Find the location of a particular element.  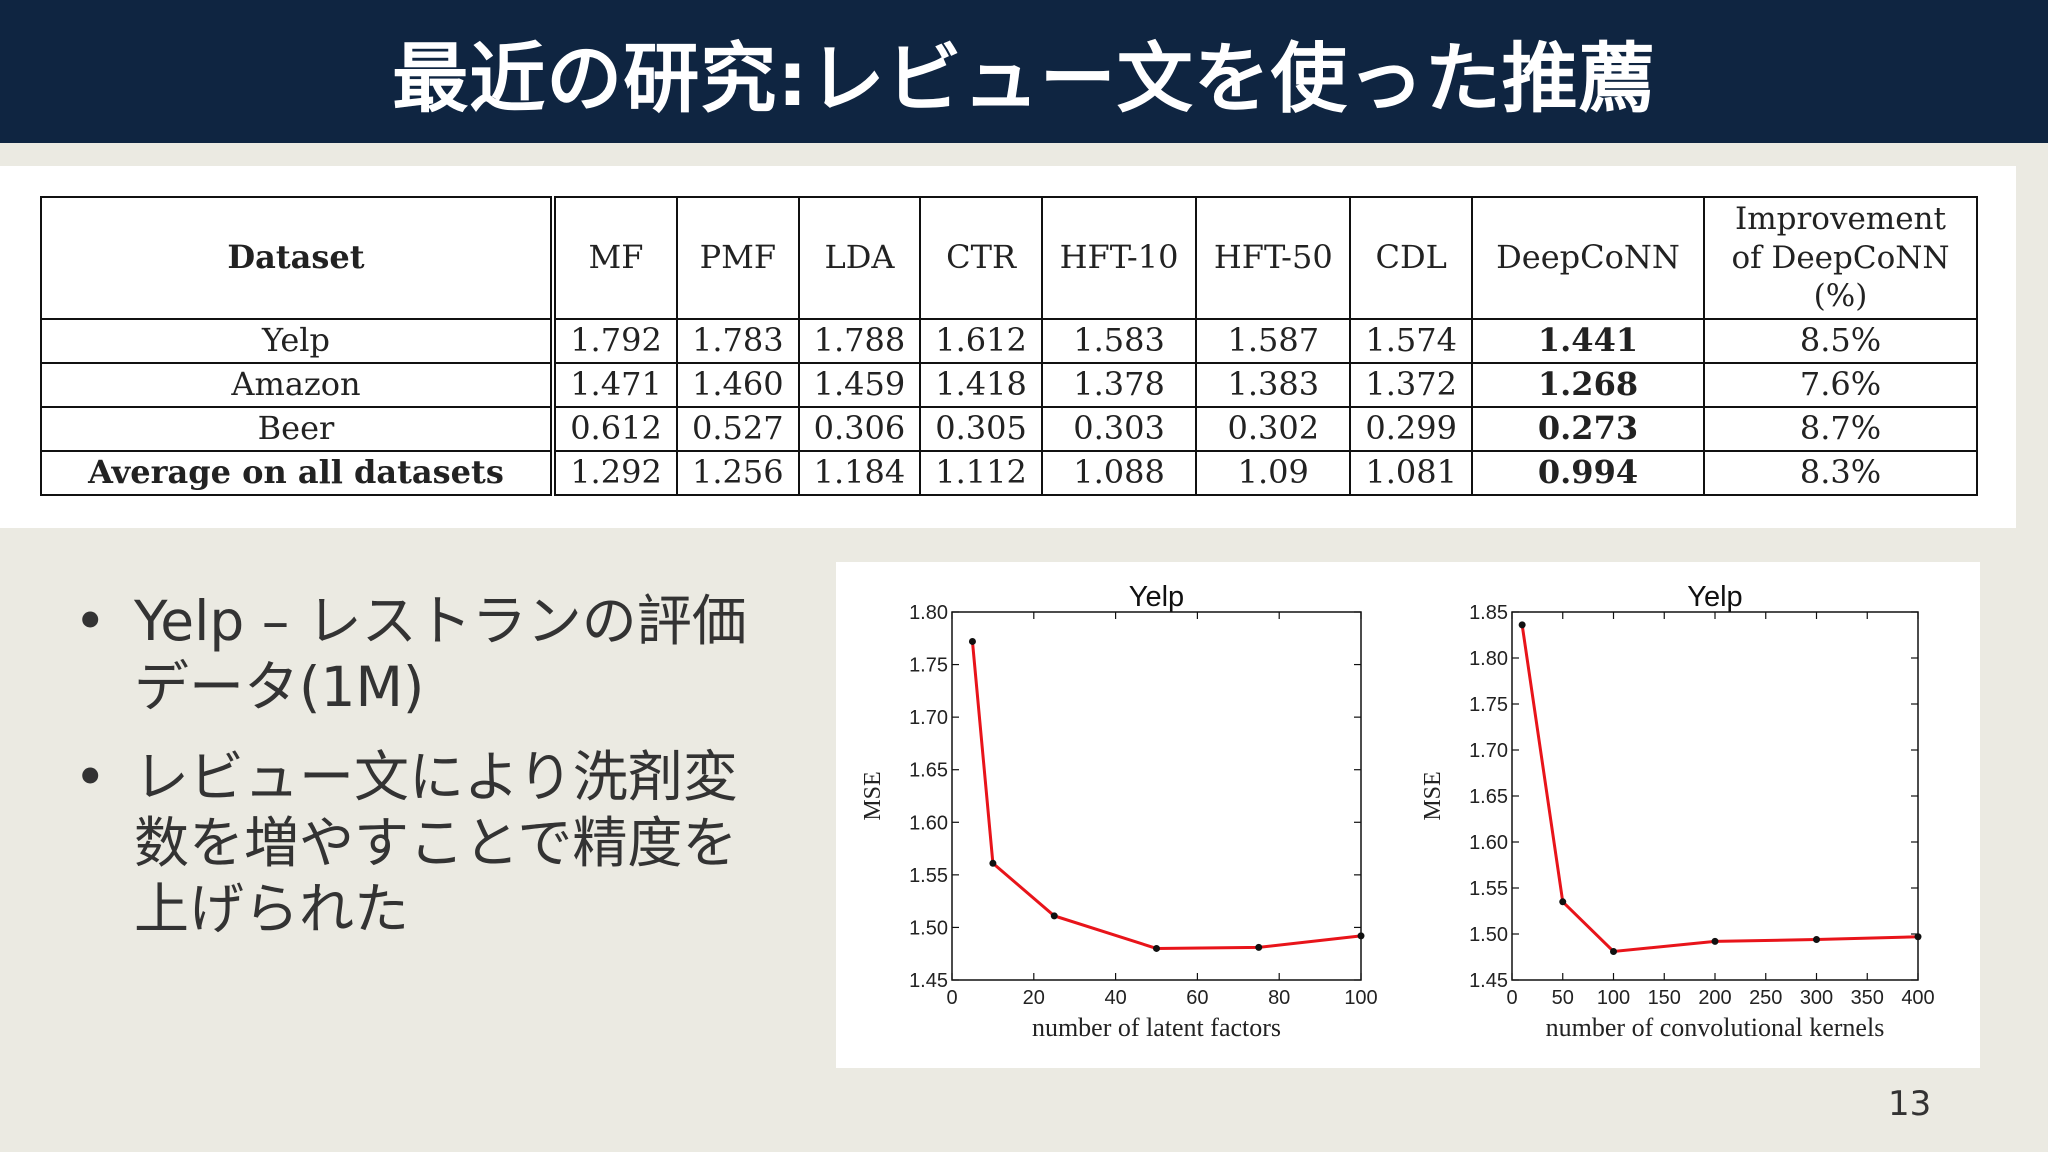

cell-hft-50: 0.302 is located at coordinates (1273, 429).